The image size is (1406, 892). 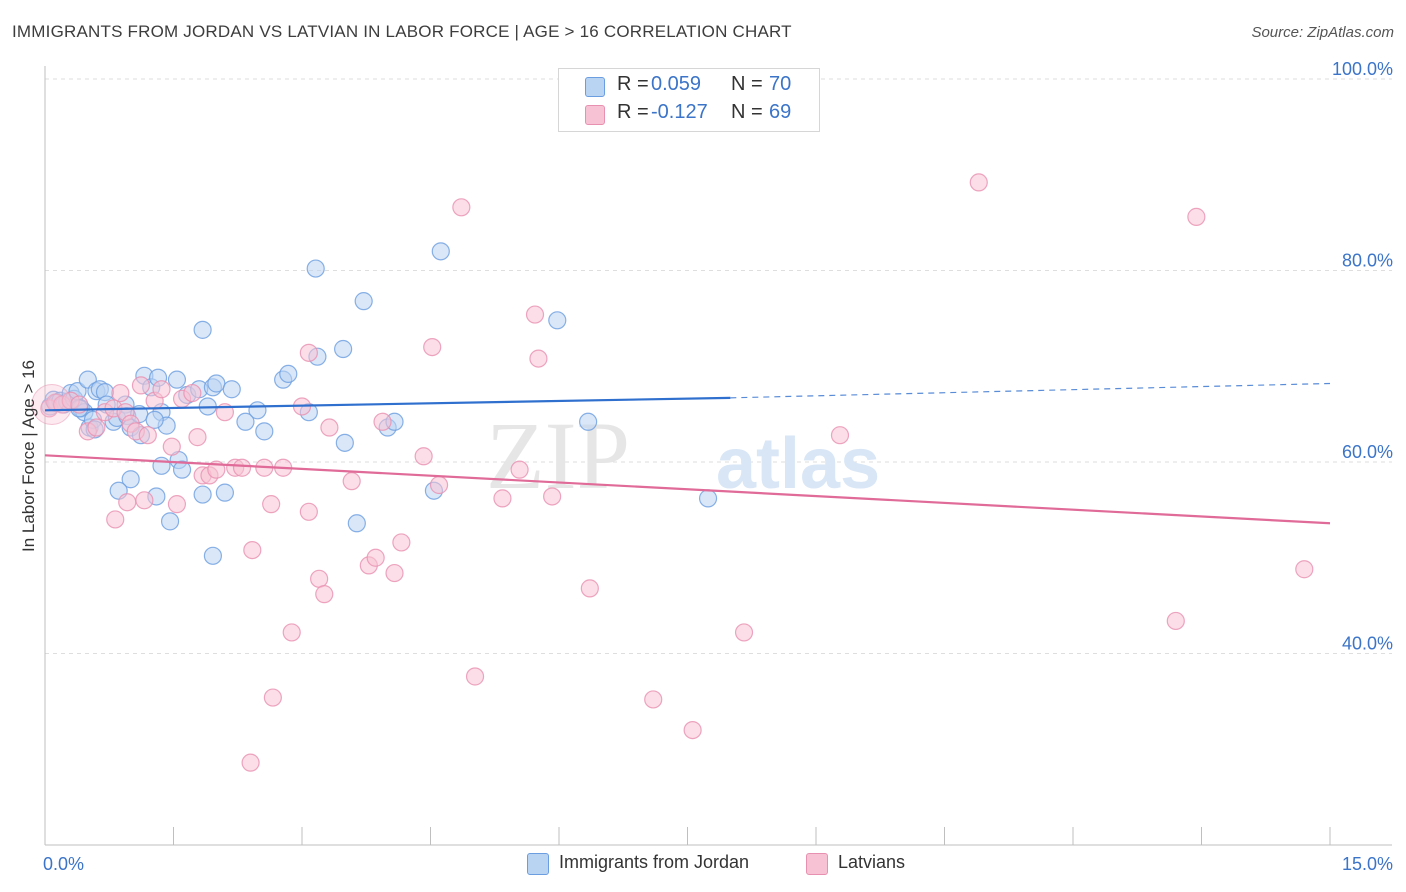 What do you see at coordinates (689, 100) in the screenshot?
I see `legend-stats: R = 0.059 N = 70 R = -0.127 N = 69` at bounding box center [689, 100].